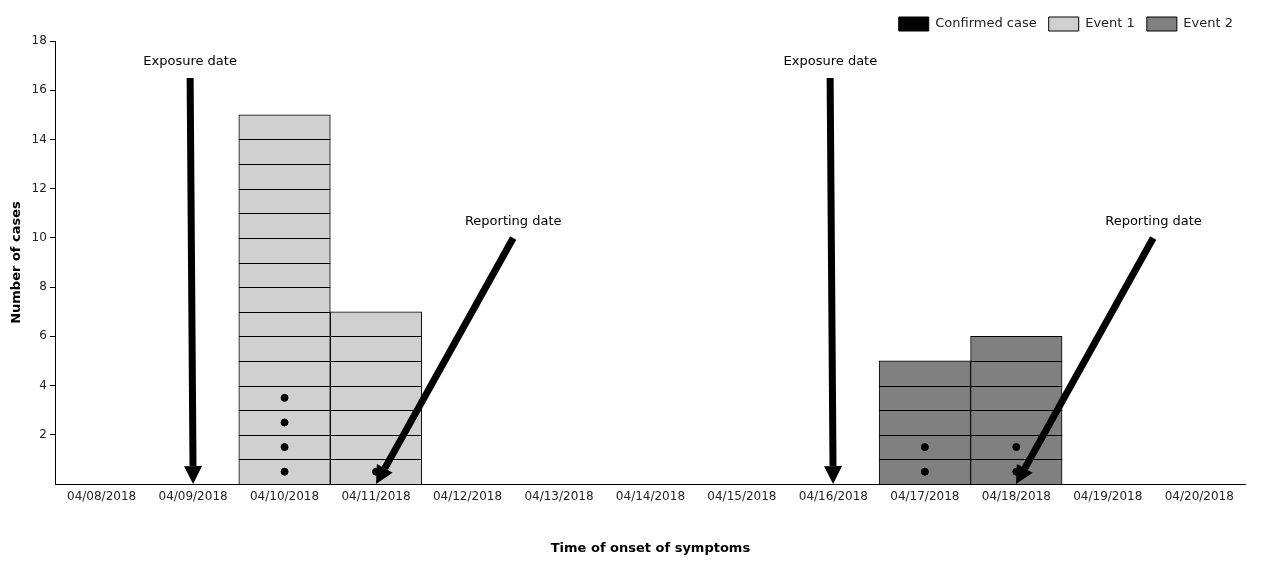 This screenshot has height=565, width=1265. I want to click on x-tick-label: 04/09/2018, so click(193, 496).